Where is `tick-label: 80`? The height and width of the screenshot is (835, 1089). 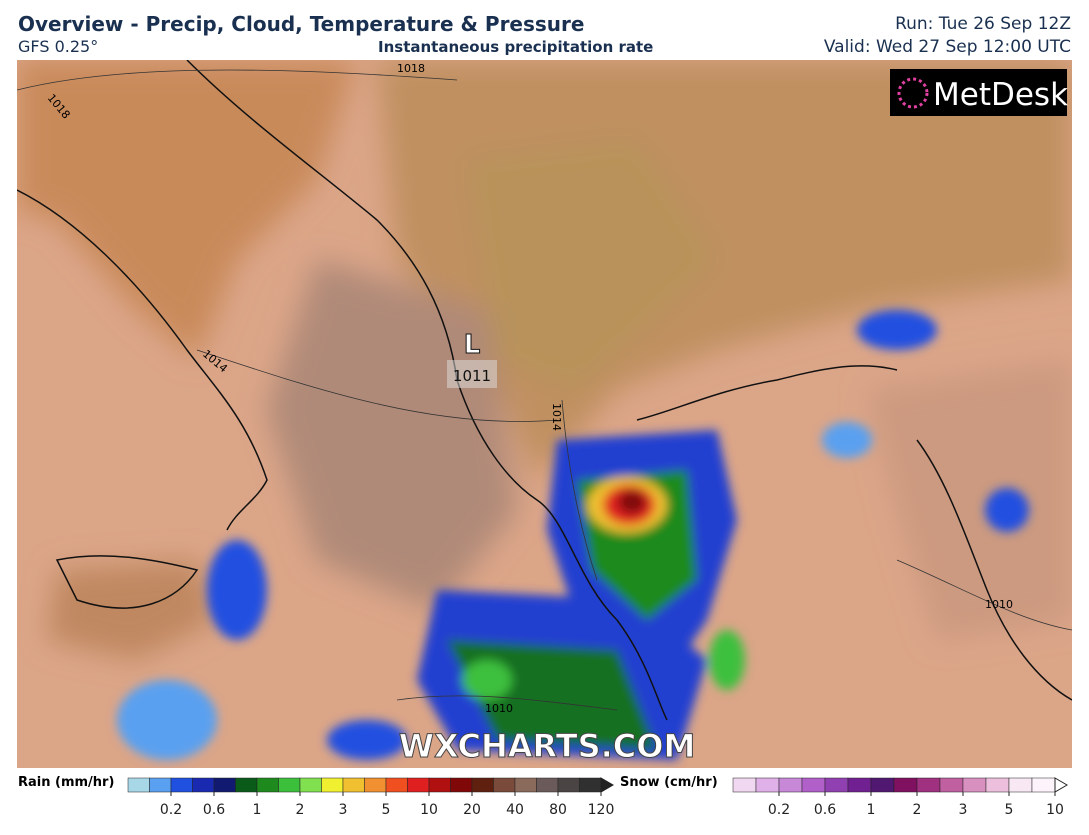
tick-label: 80 is located at coordinates (558, 810).